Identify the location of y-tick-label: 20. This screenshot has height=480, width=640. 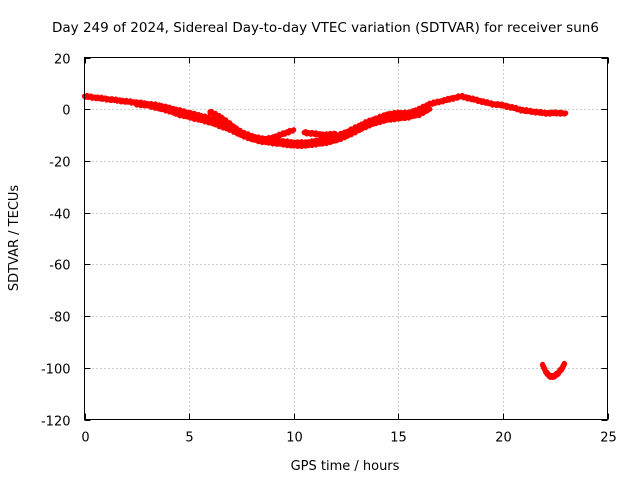
(62, 60).